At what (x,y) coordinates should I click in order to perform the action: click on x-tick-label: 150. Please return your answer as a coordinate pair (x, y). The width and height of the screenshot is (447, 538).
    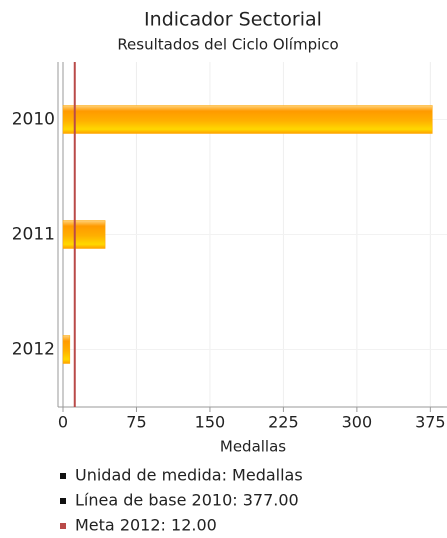
    Looking at the image, I should click on (210, 422).